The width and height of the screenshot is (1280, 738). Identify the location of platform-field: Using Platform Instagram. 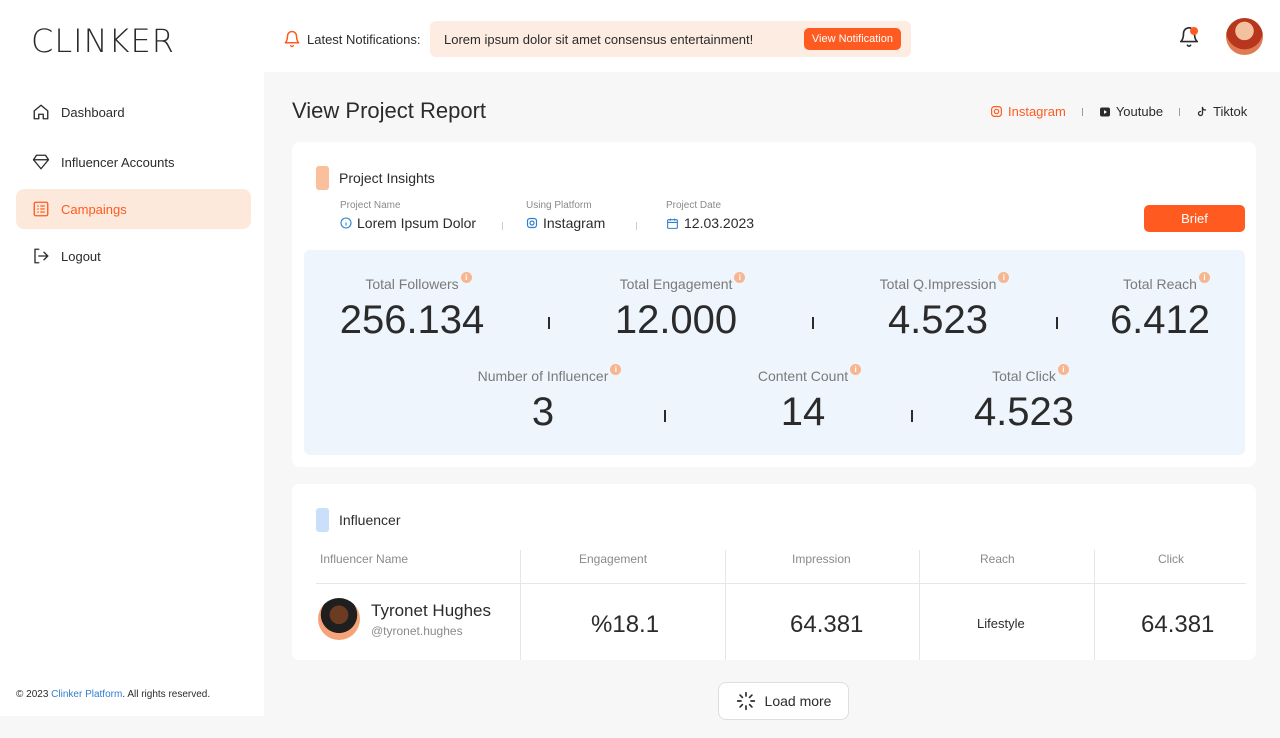
(565, 215).